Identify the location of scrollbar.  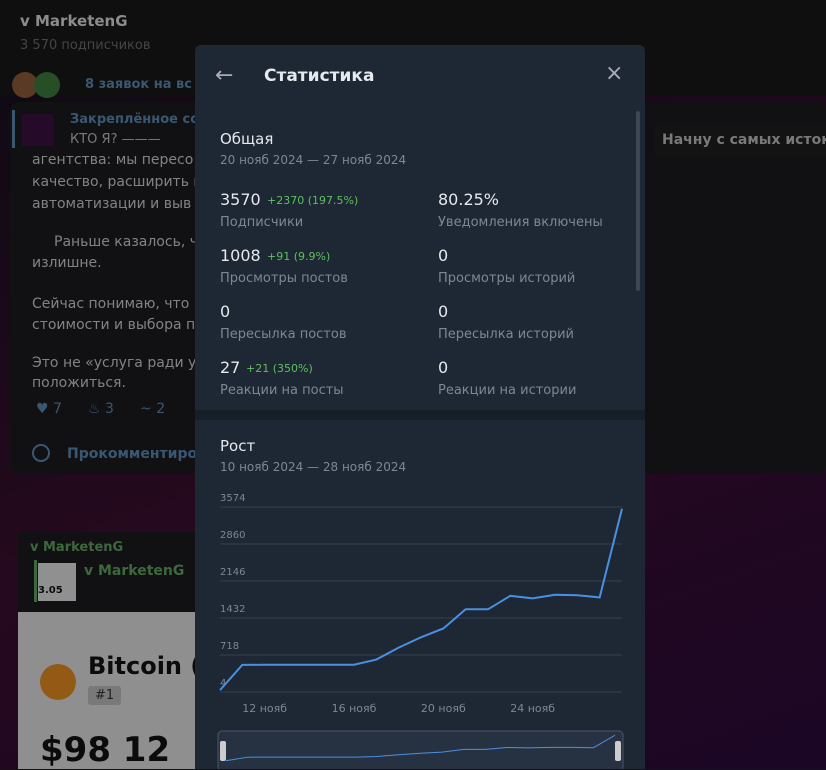
(638, 201).